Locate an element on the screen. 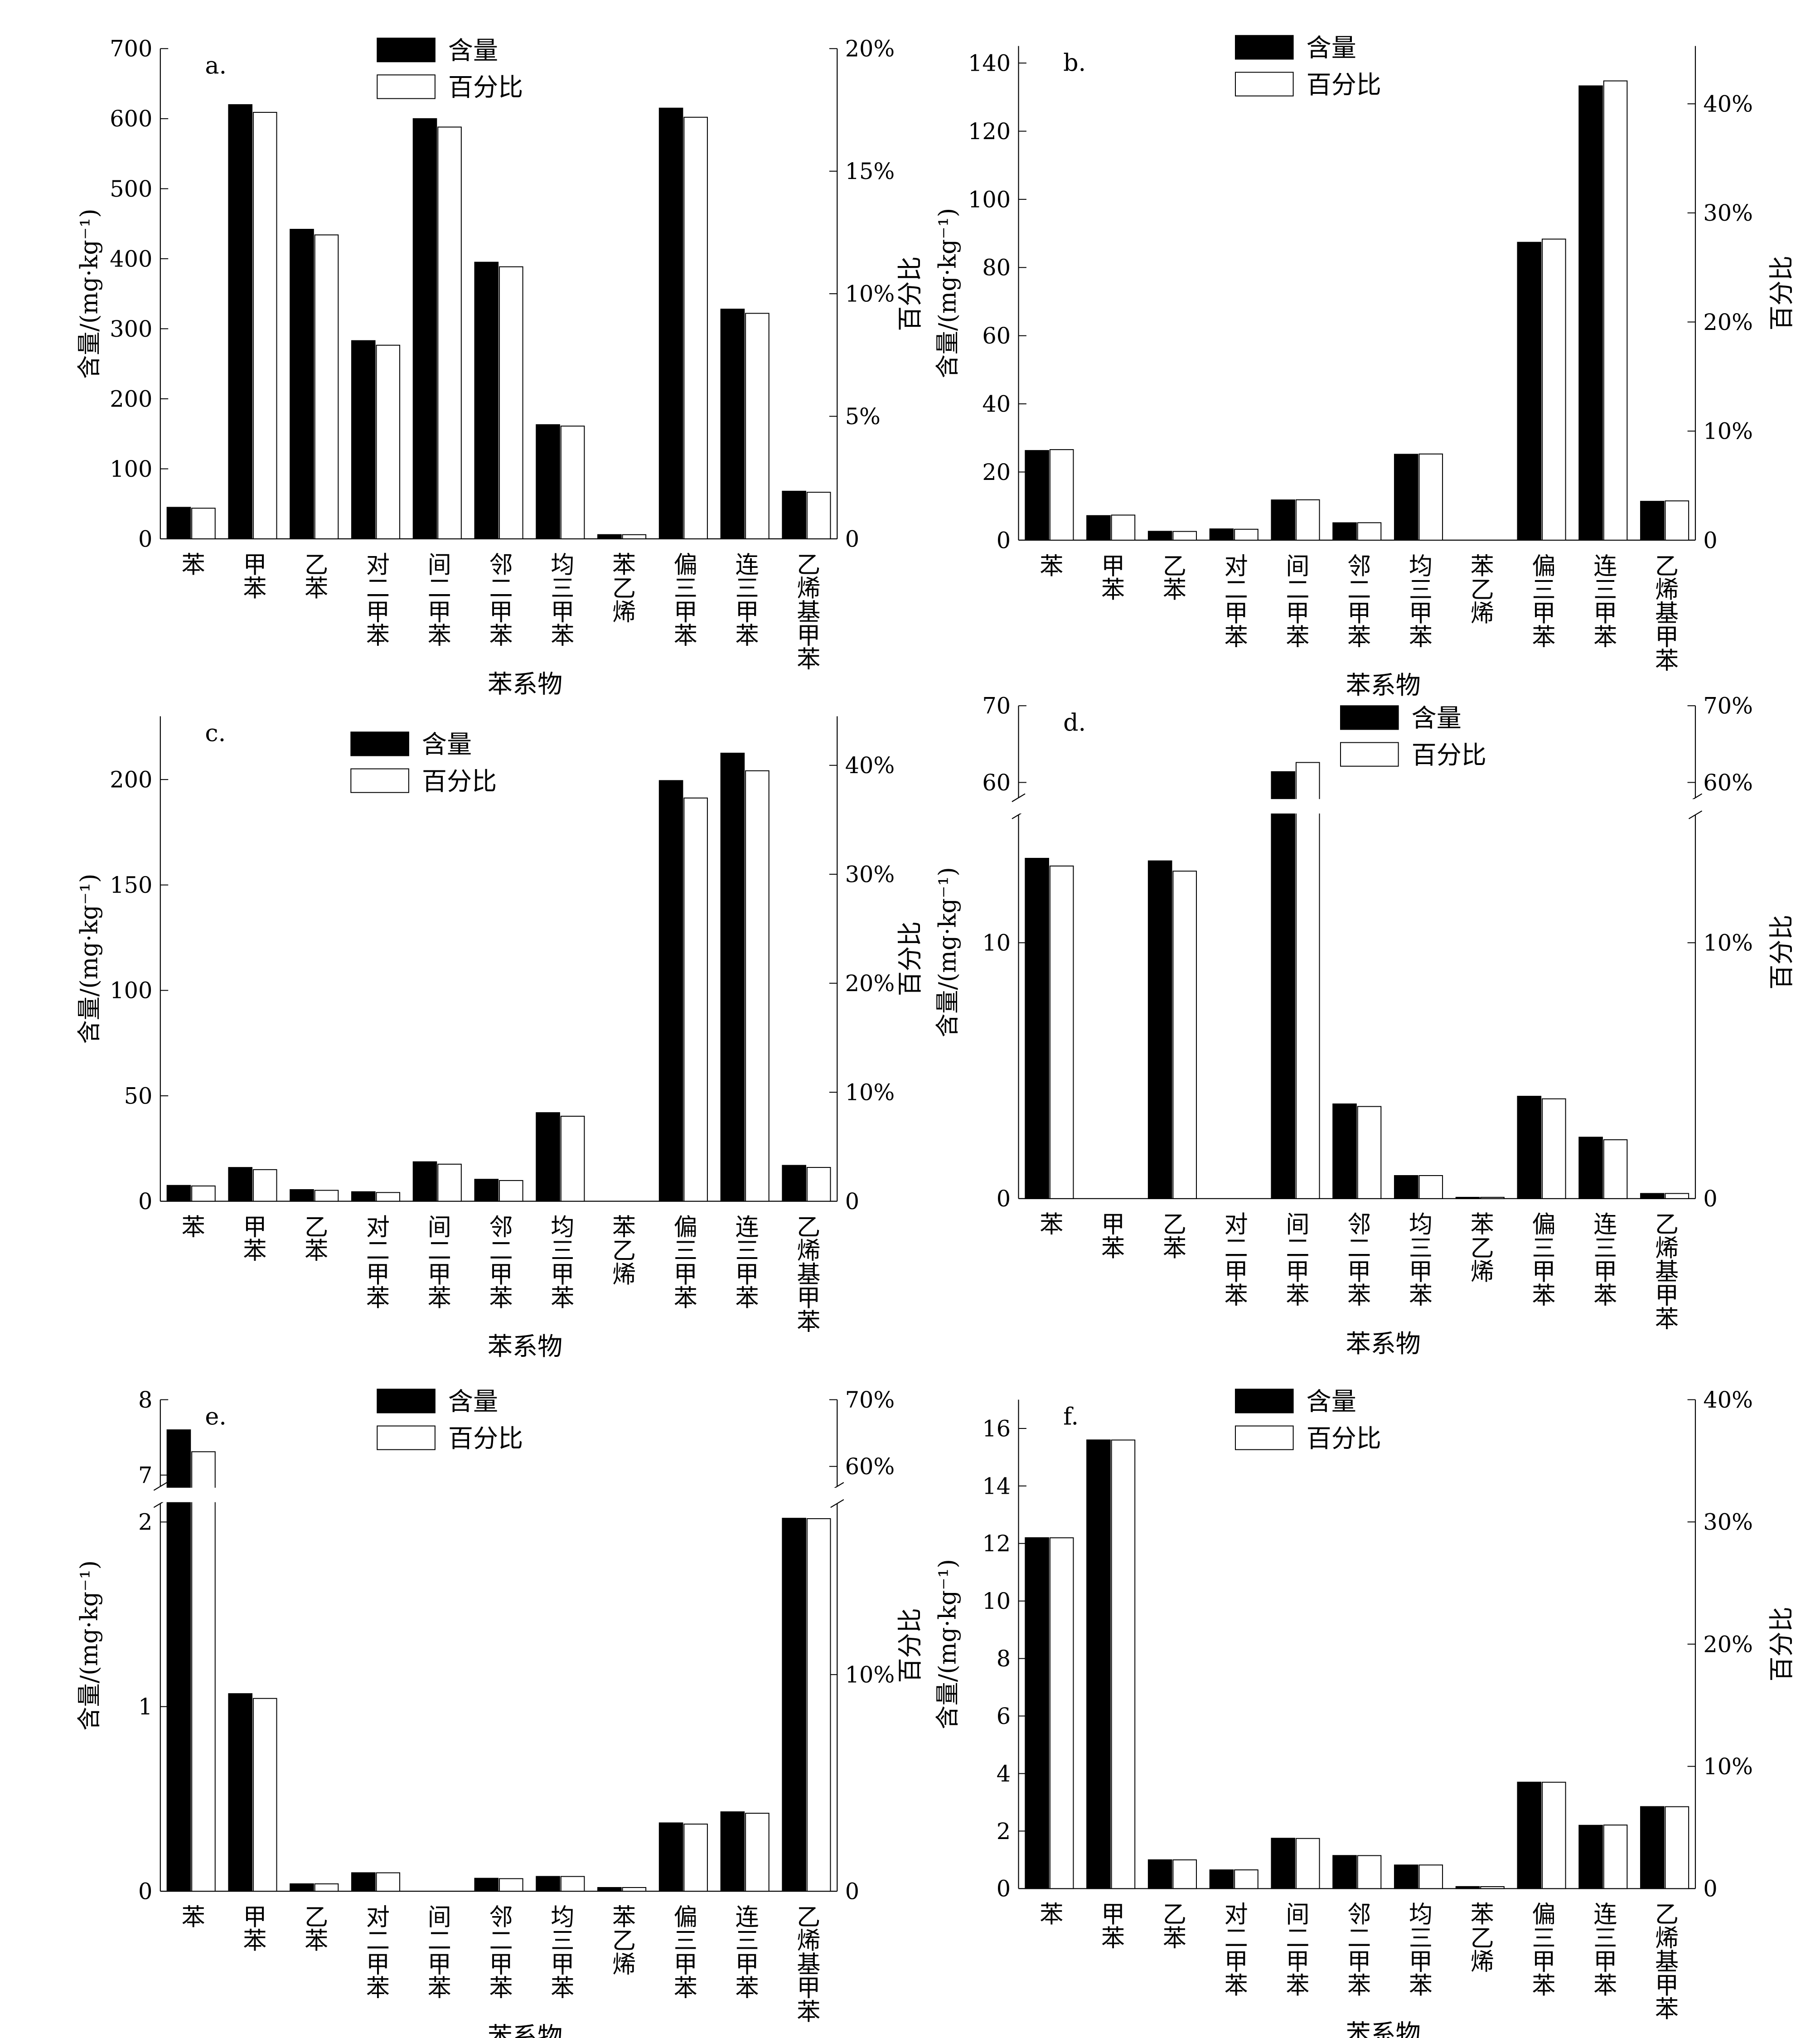 This screenshot has height=2038, width=1820. x-tick-label: 对二甲苯 is located at coordinates (375, 1262).